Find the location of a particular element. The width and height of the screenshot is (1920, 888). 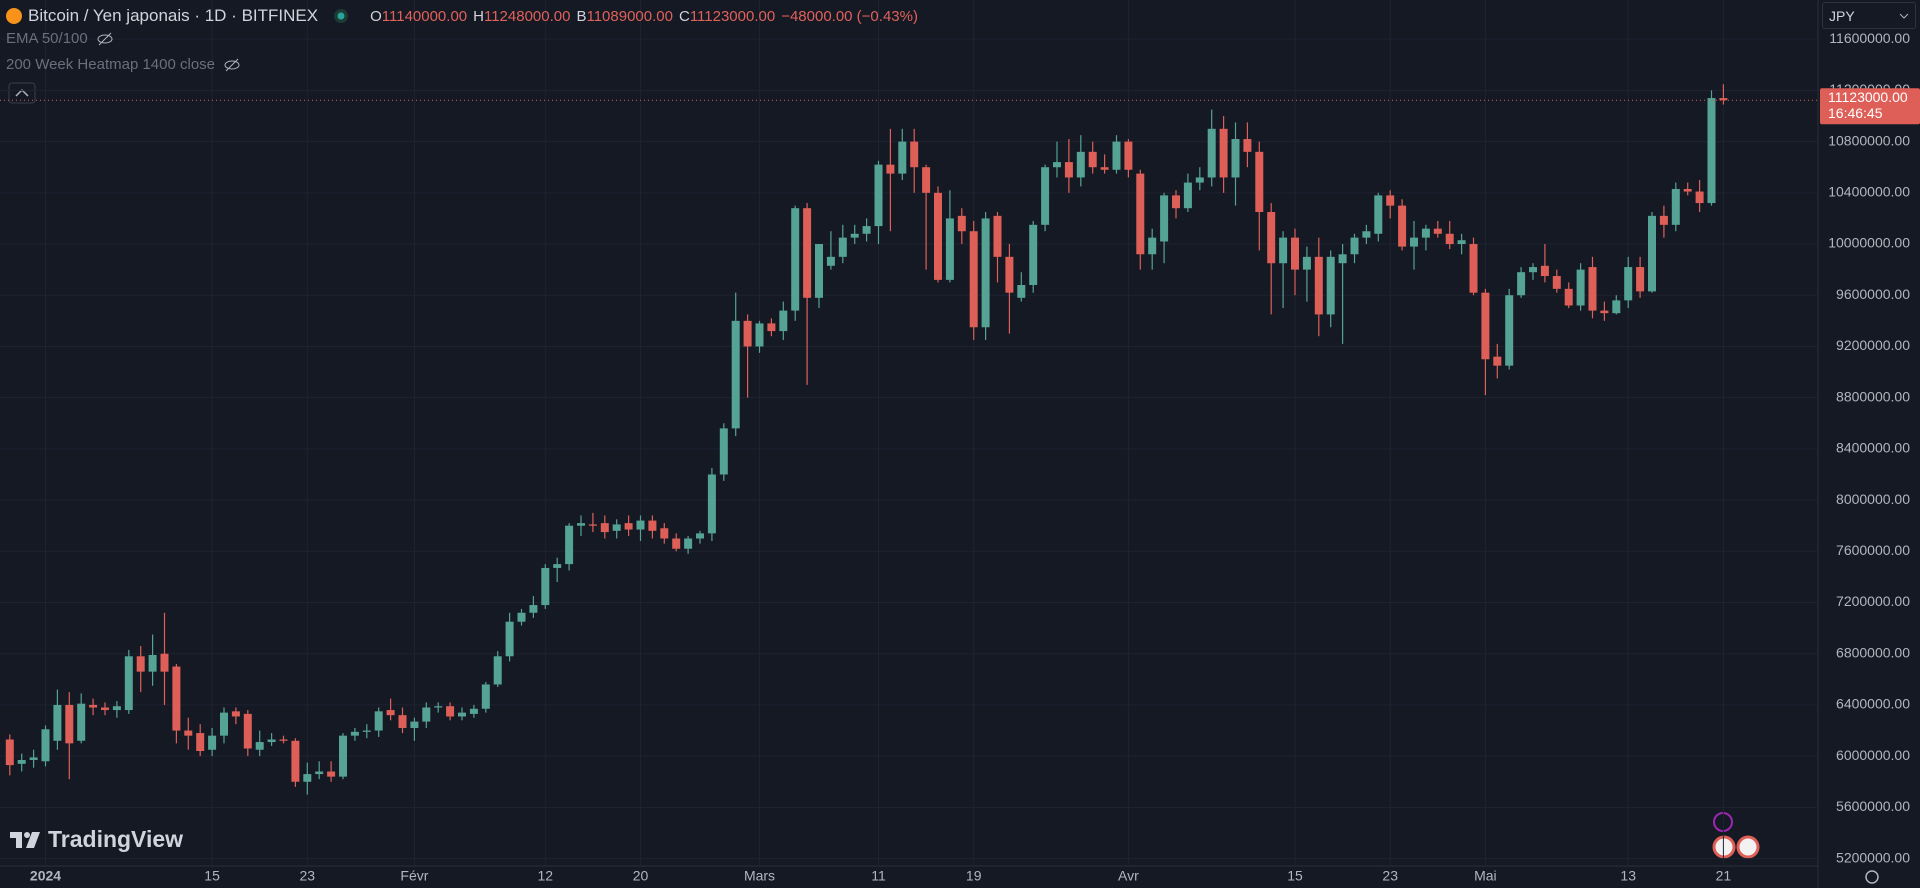

settings-icon is located at coordinates (1872, 877).